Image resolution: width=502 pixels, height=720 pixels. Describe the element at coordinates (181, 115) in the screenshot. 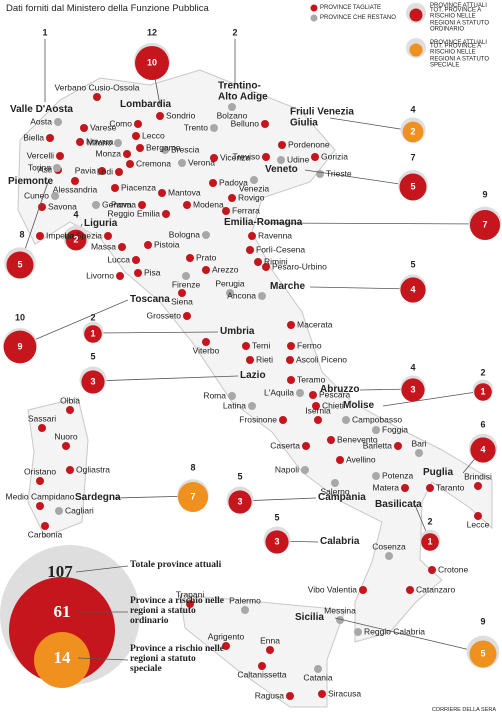

I see `province-label: Sondrio` at that location.